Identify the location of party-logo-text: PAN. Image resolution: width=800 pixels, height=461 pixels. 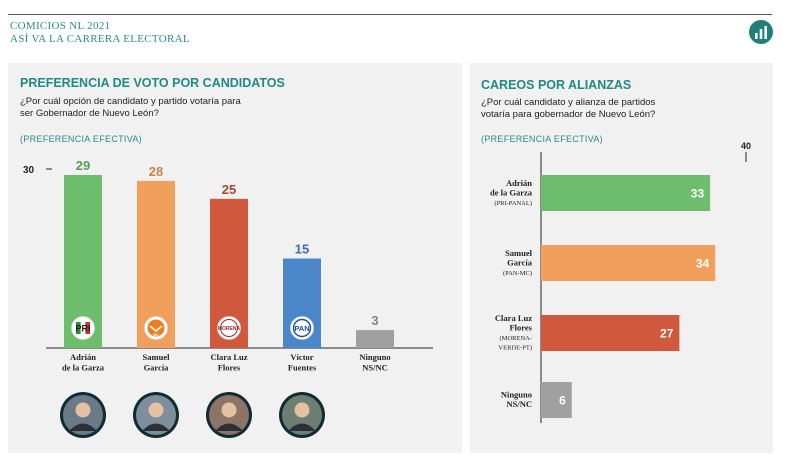
(301, 328).